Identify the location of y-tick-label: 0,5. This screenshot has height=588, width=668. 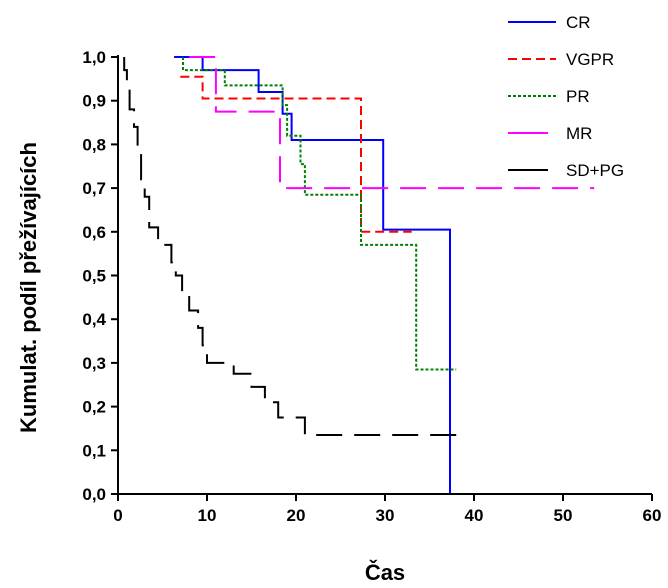
(94, 276).